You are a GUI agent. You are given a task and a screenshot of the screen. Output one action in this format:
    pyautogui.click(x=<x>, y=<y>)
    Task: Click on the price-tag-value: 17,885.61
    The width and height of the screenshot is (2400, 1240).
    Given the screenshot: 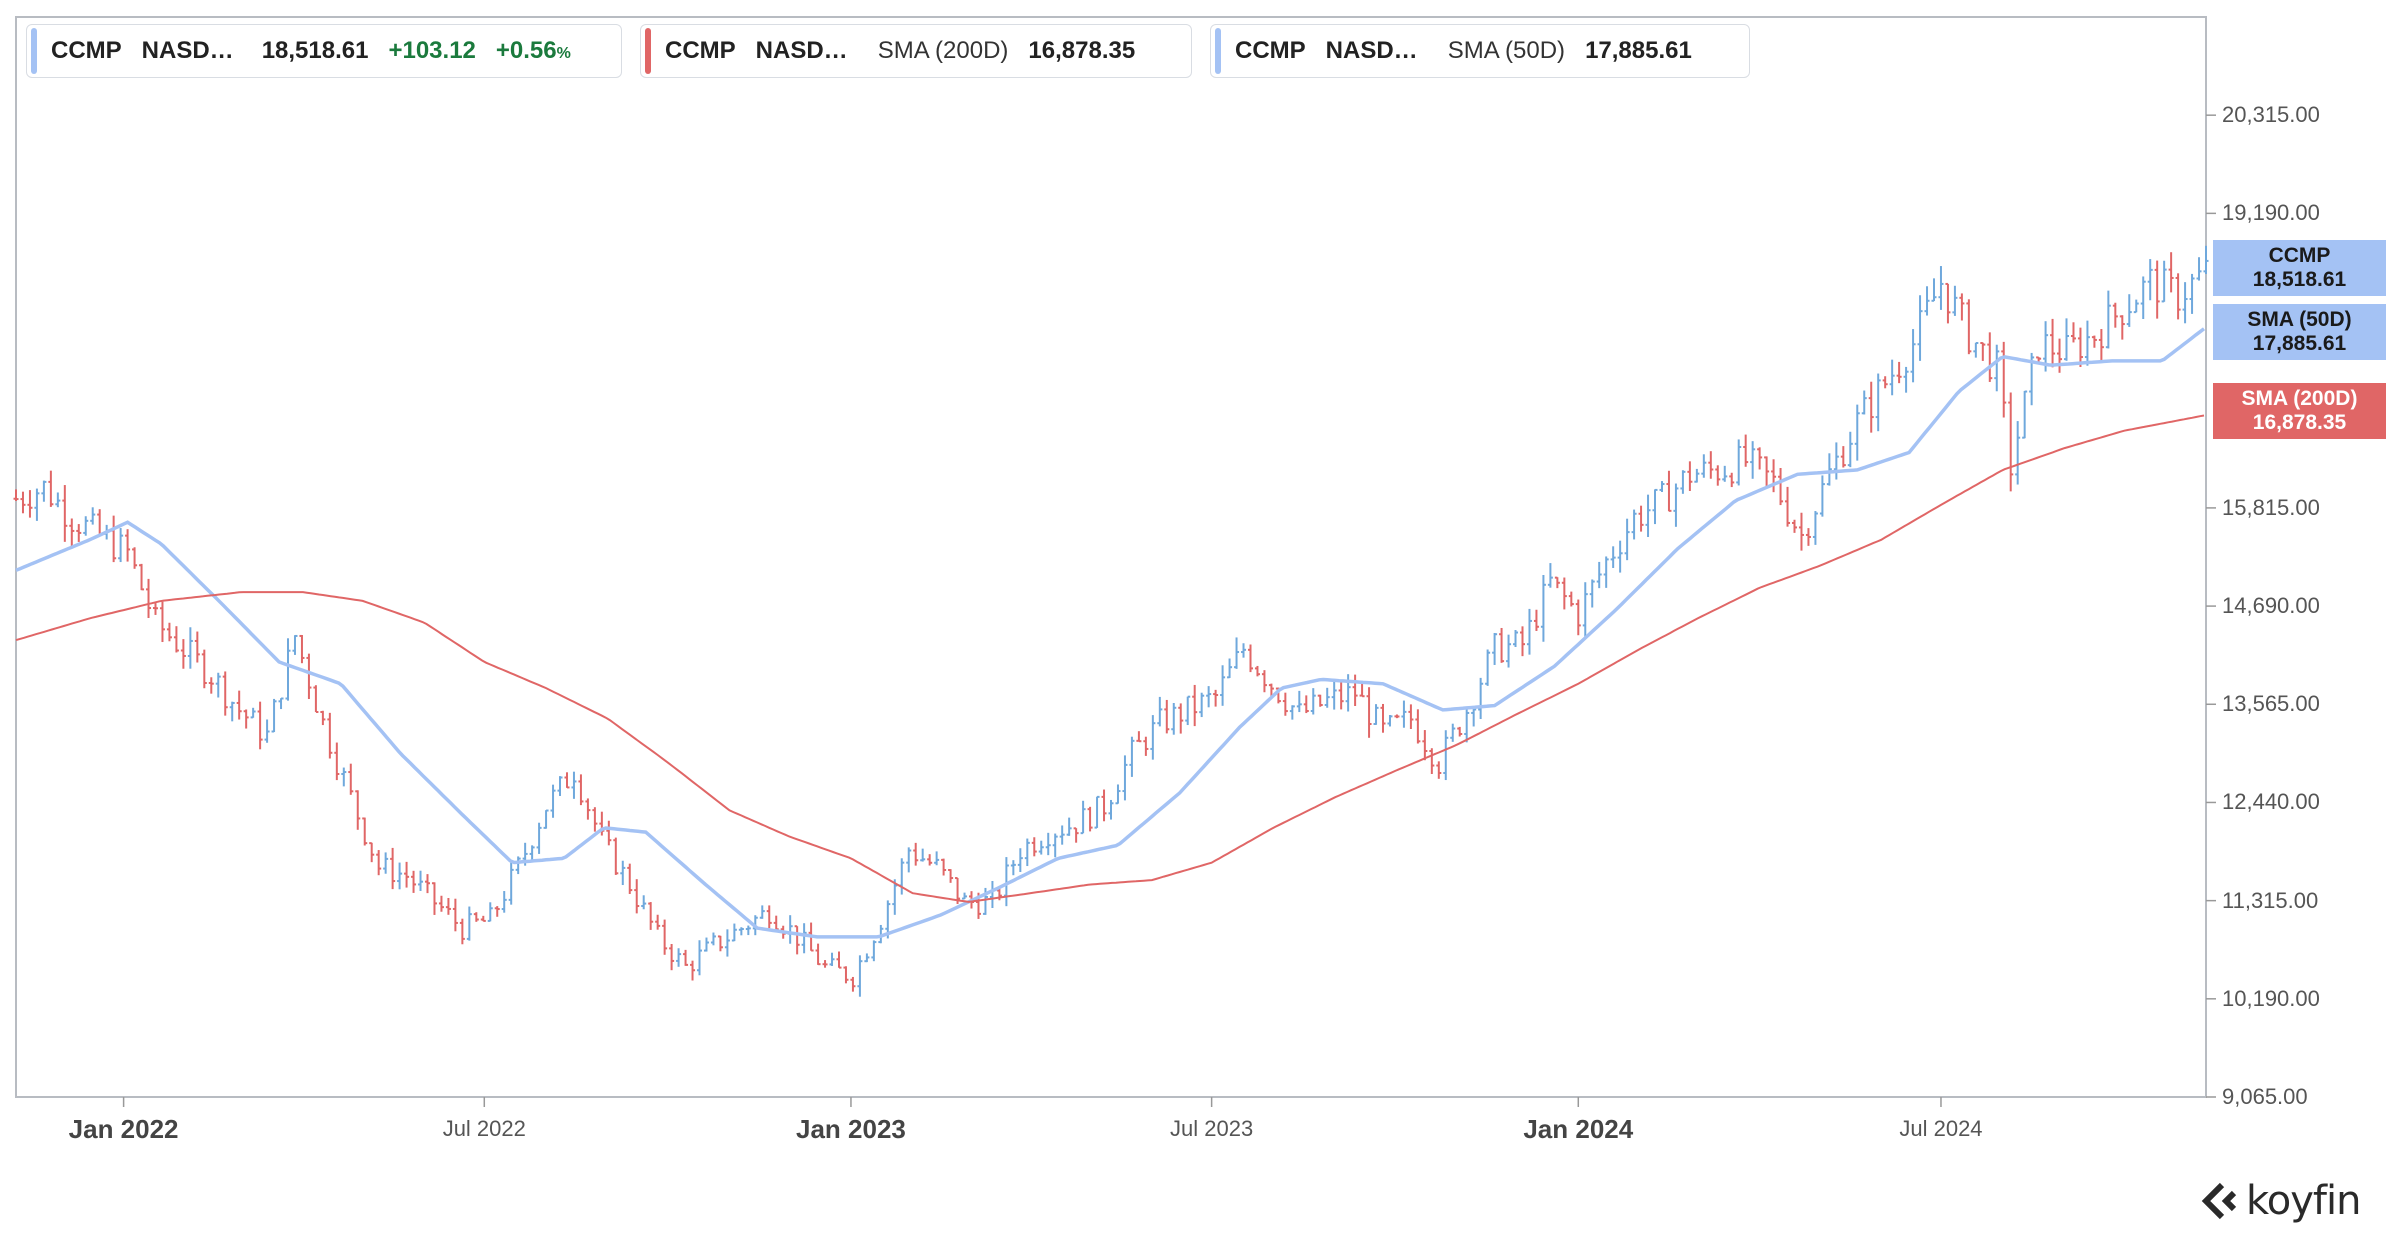 What is the action you would take?
    pyautogui.click(x=2299, y=343)
    